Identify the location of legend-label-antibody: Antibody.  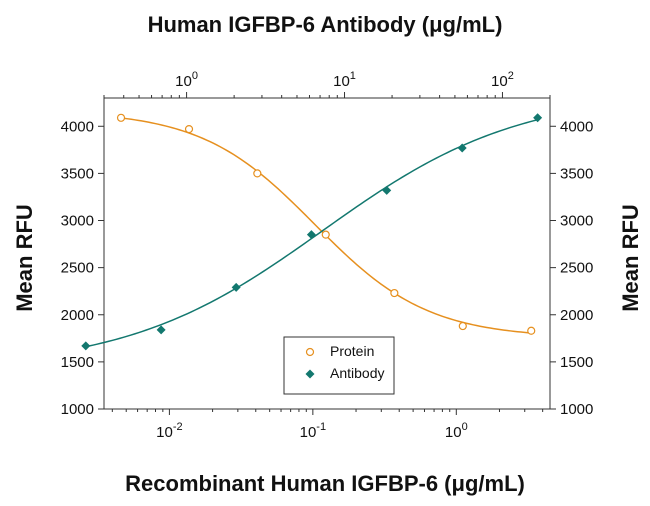
(357, 373).